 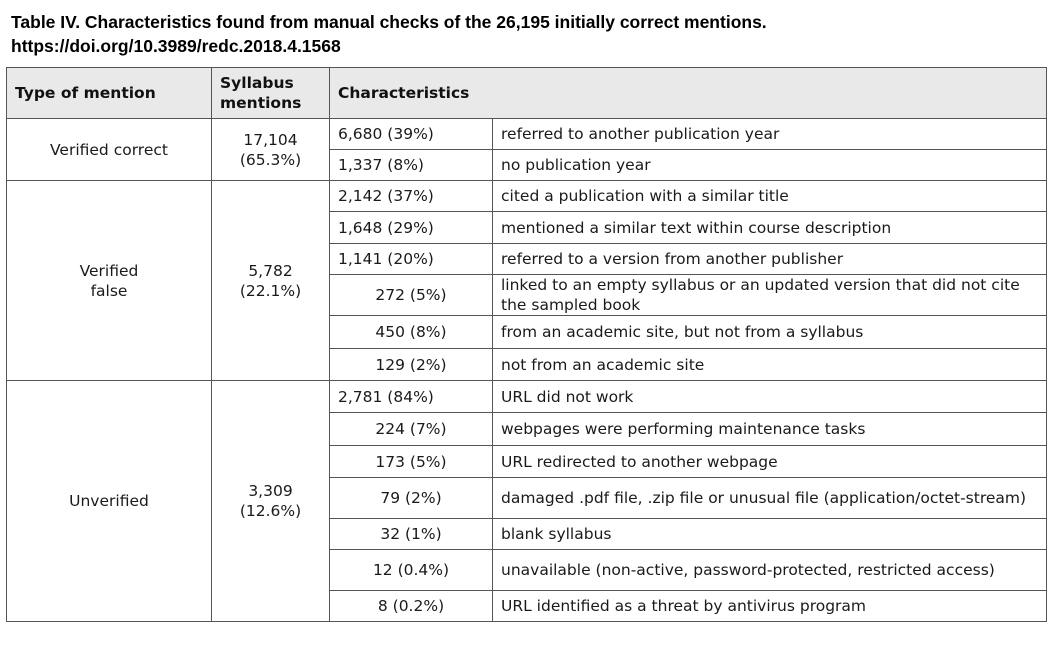 I want to click on header-syllabus-line2: mentions, so click(x=261, y=103).